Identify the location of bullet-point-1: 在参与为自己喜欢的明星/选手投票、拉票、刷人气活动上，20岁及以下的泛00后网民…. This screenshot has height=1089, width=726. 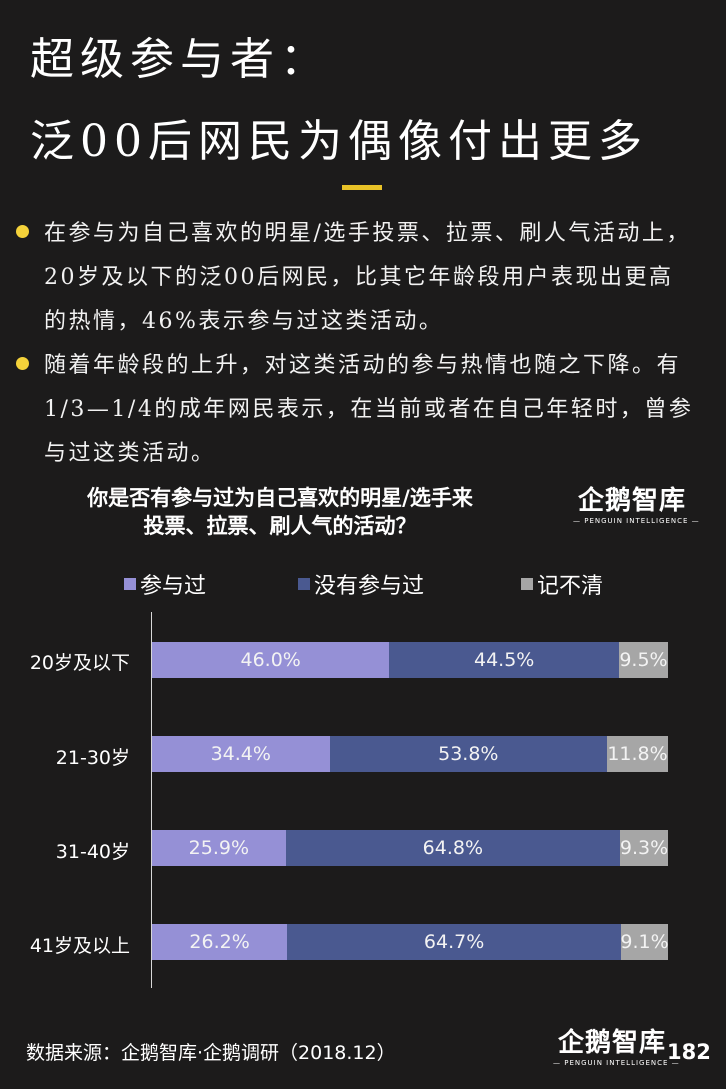
(356, 278).